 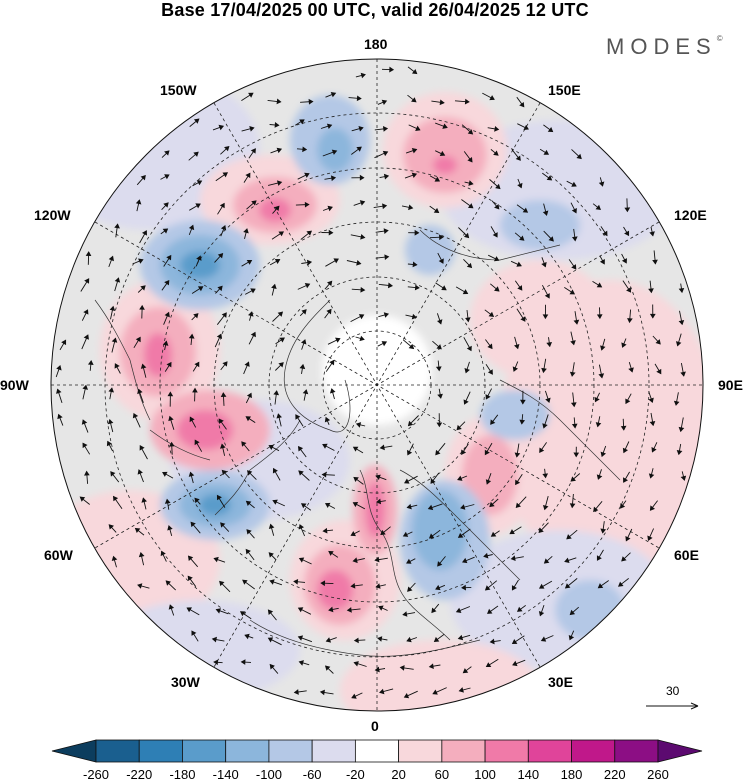 What do you see at coordinates (485, 774) in the screenshot?
I see `colorbar-tick-label: 100` at bounding box center [485, 774].